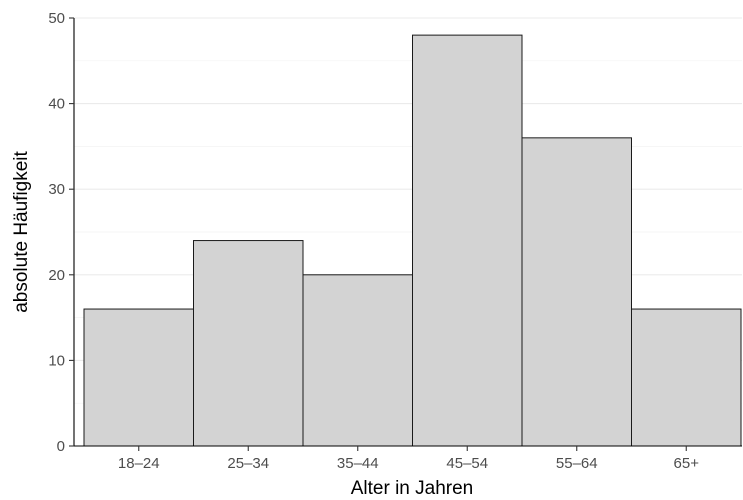 Image resolution: width=743 pixels, height=500 pixels. What do you see at coordinates (56, 232) in the screenshot?
I see `y-tick-labels: 0 10 20 30 40 50` at bounding box center [56, 232].